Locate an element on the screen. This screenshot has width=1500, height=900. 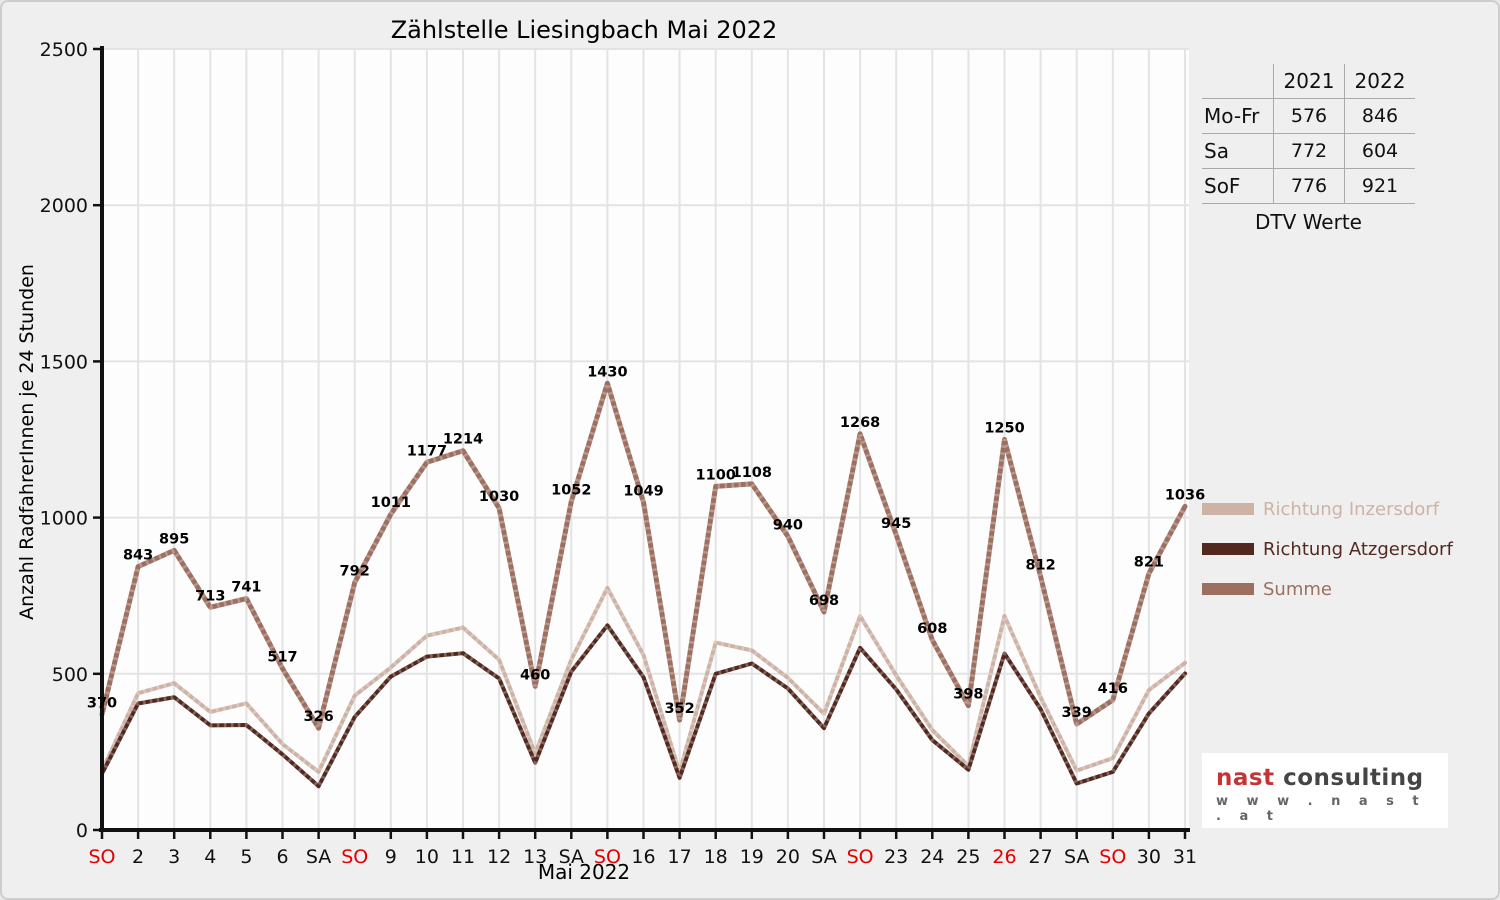
y-tick-label: 1500 is located at coordinates (64, 362).